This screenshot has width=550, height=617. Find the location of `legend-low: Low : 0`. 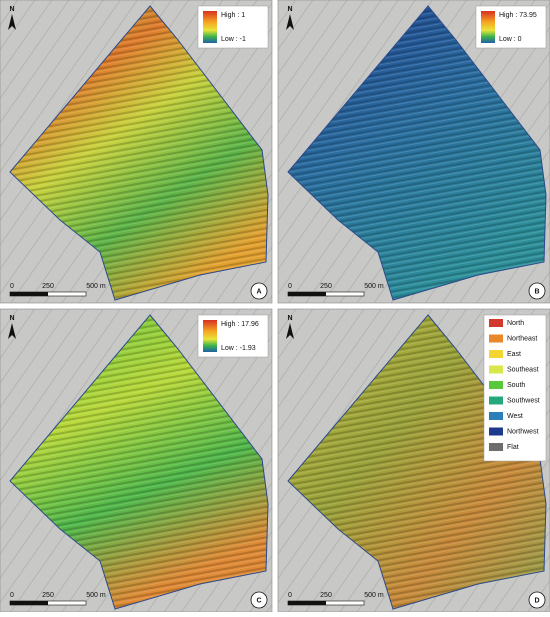

legend-low: Low : 0 is located at coordinates (510, 39).